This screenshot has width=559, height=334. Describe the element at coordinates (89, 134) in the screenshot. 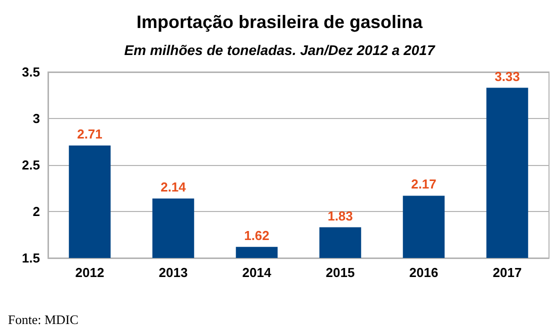

I see `data-label: 2.71` at that location.